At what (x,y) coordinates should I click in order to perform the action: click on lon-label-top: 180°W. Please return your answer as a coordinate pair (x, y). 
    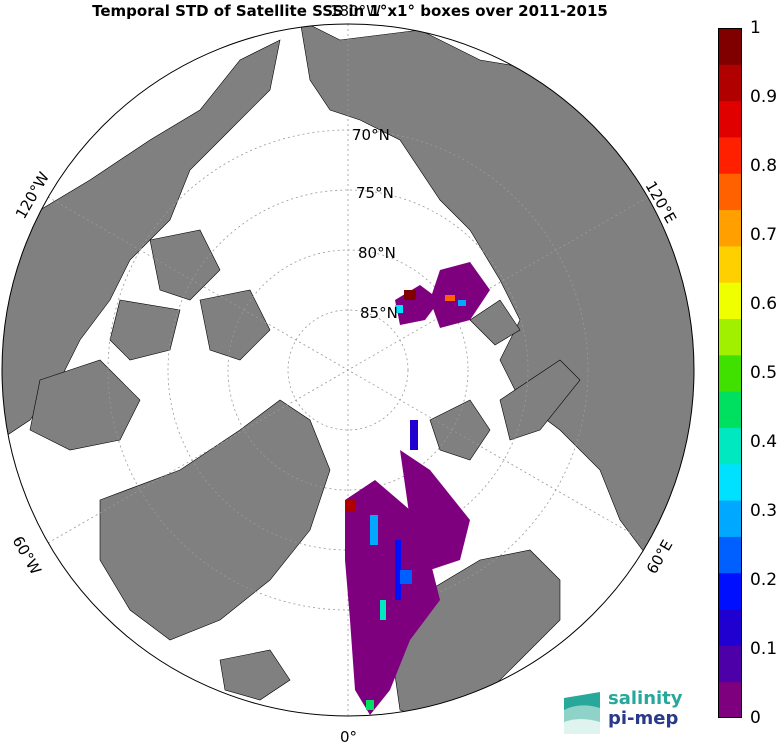
    Looking at the image, I should click on (355, 11).